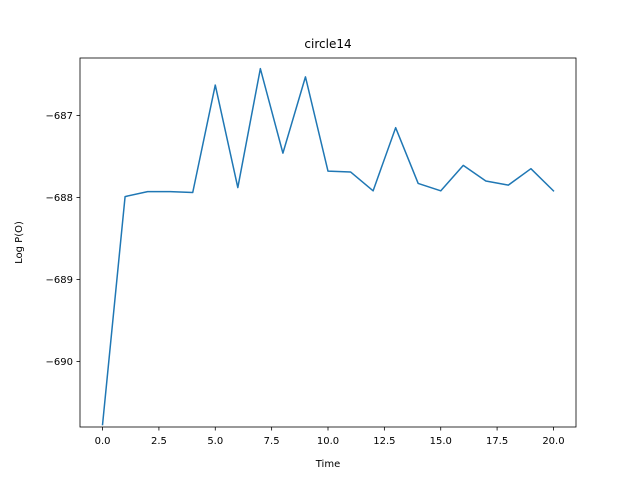  I want to click on y-tick-label: −687, so click(59, 116).